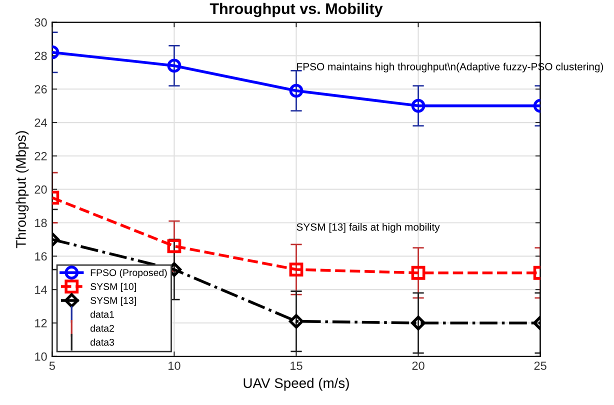  What do you see at coordinates (540, 366) in the screenshot?
I see `x-tick-label: 25` at bounding box center [540, 366].